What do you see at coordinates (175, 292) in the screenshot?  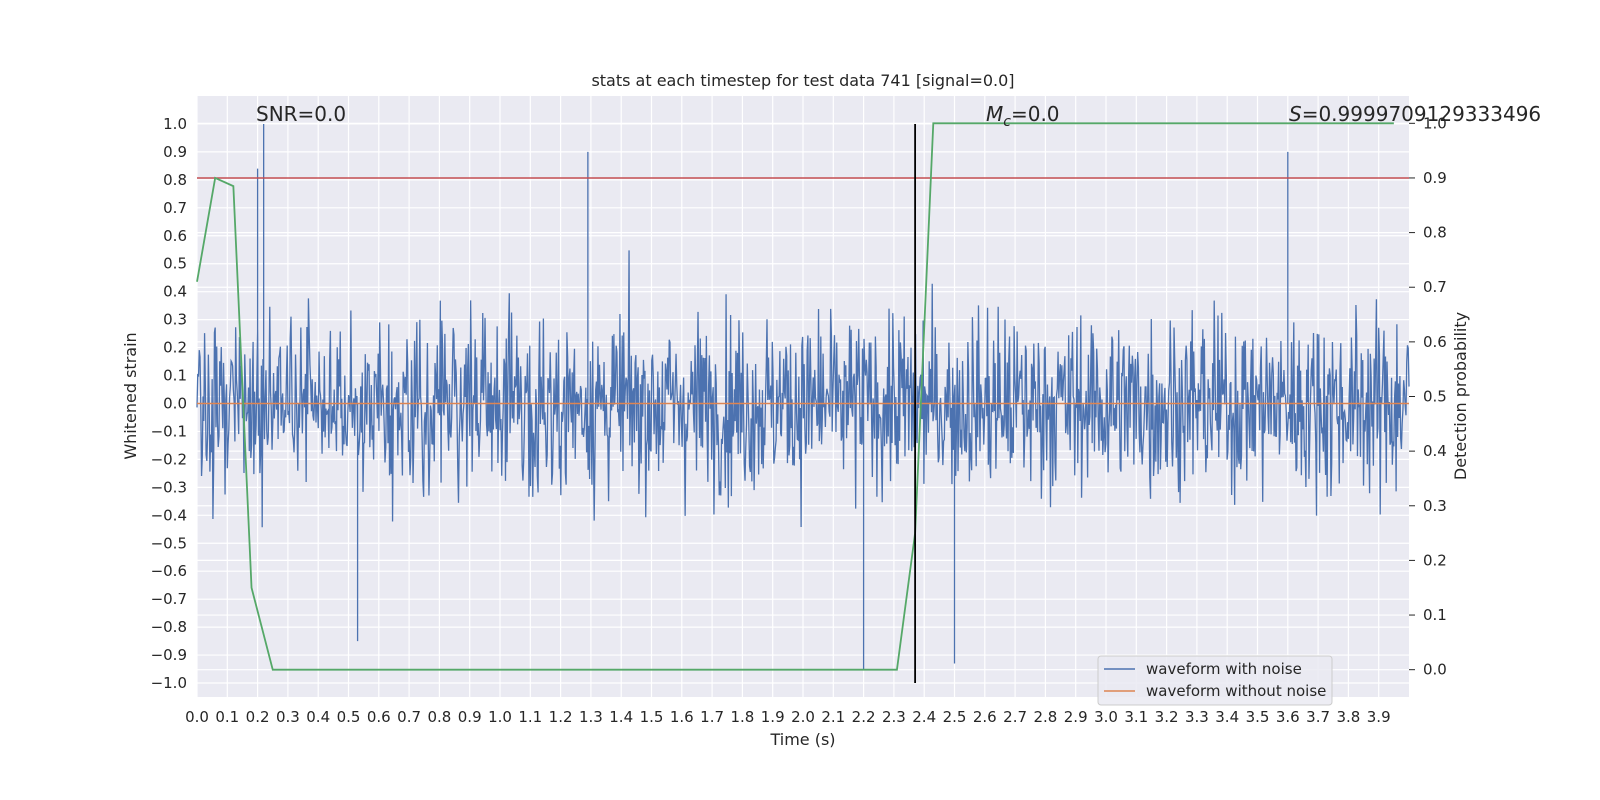 I see `y-tick-label: 0.4` at bounding box center [175, 292].